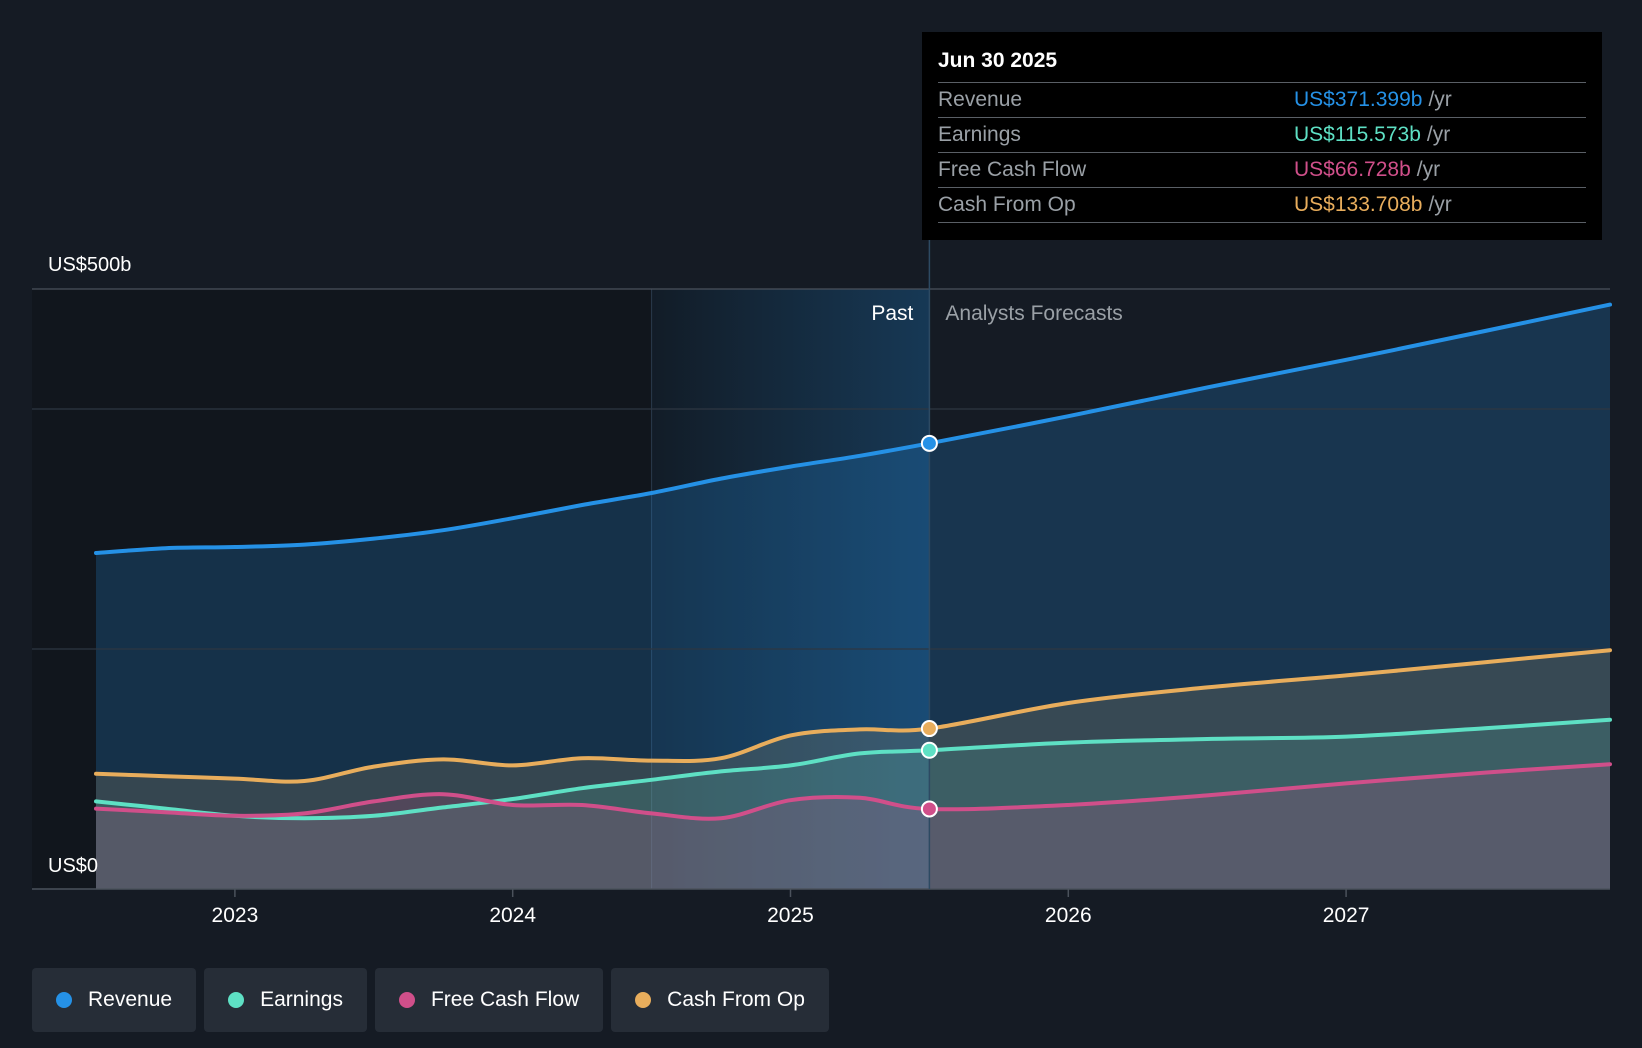 The image size is (1642, 1048). I want to click on legend-label: Free Cash Flow, so click(505, 999).